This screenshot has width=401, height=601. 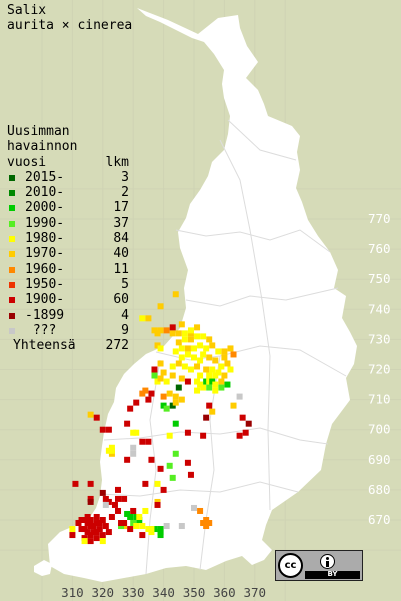 I want to click on legend-row: 1900- 60, so click(x=68, y=299).